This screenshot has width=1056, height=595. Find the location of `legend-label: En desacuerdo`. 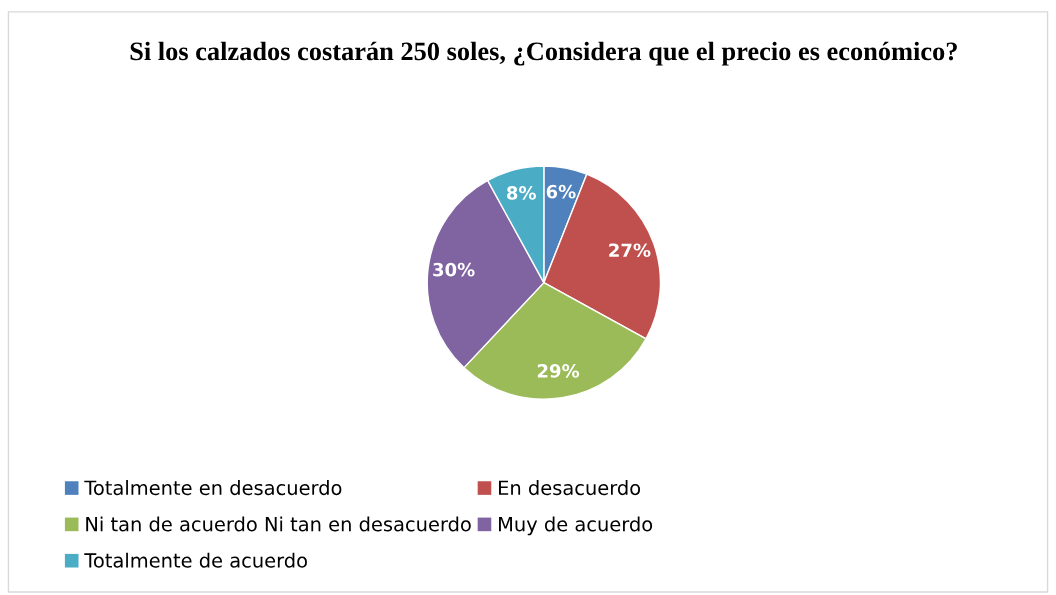

legend-label: En desacuerdo is located at coordinates (570, 488).